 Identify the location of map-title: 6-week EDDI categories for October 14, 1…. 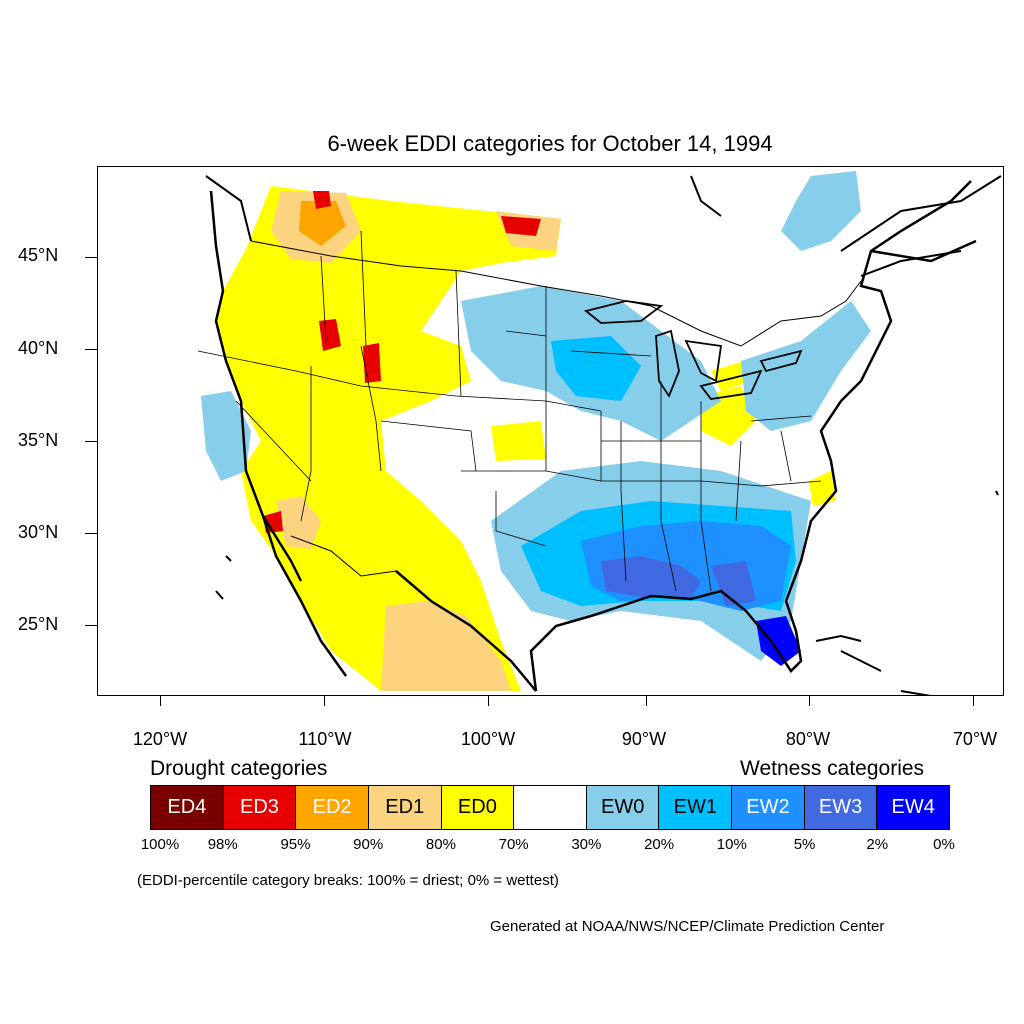
(550, 143).